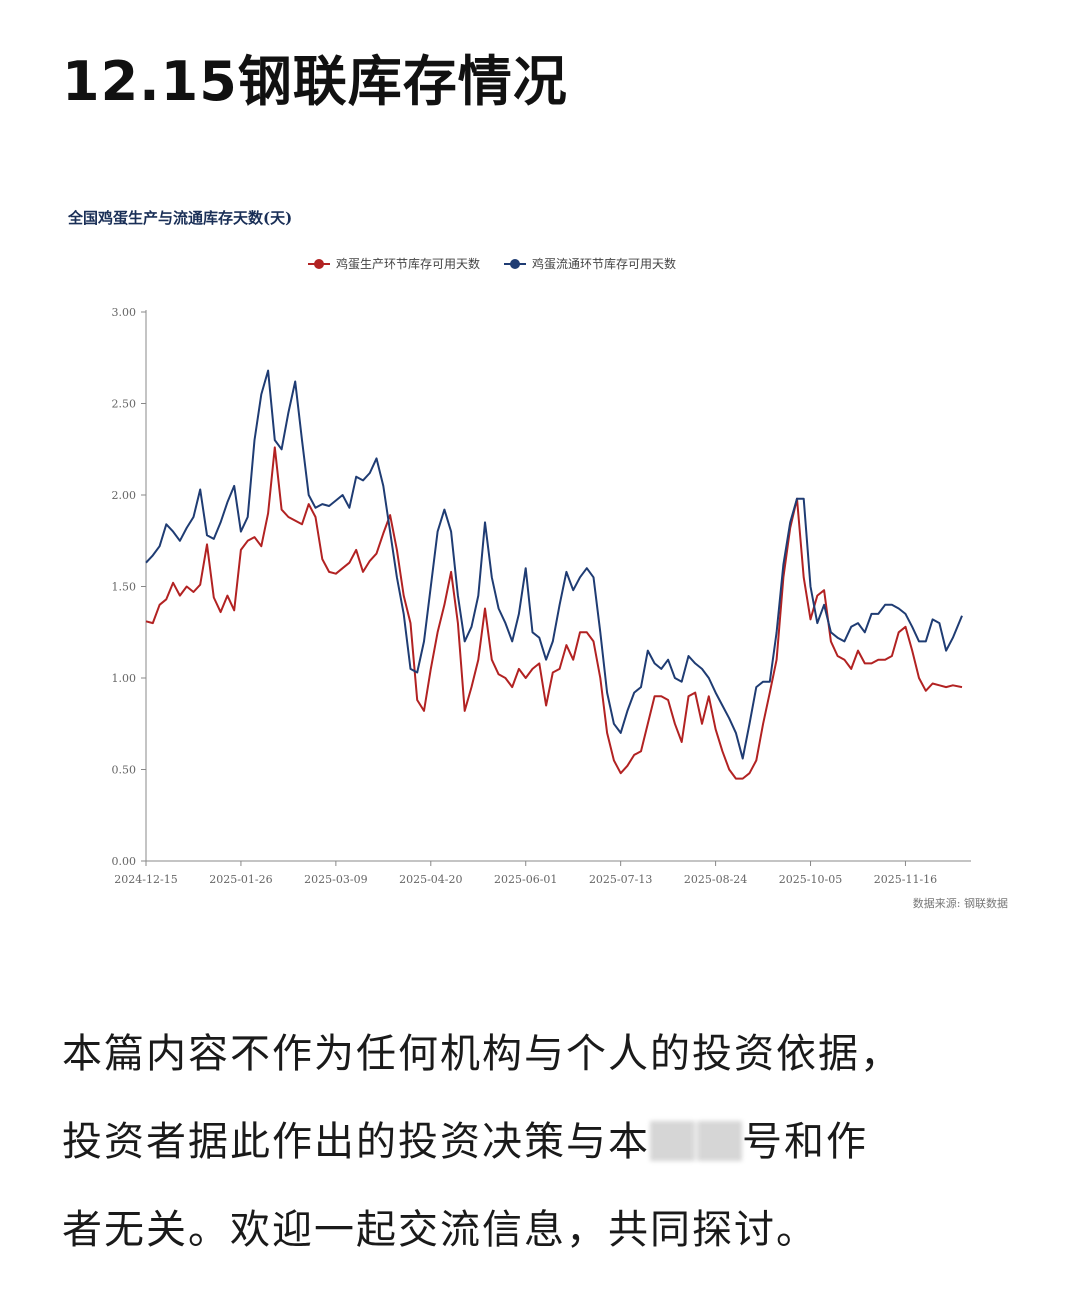 This screenshot has height=1300, width=1080. Describe the element at coordinates (356, 1142) in the screenshot. I see `disclaimer-line-2a: 投资者据此作出的投资决策与本` at that location.